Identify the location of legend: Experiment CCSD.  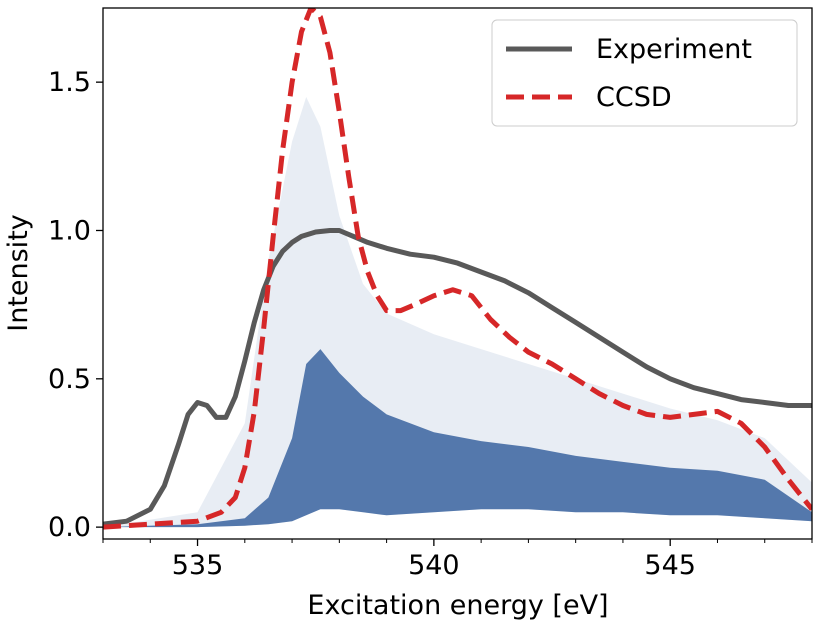
(644, 73).